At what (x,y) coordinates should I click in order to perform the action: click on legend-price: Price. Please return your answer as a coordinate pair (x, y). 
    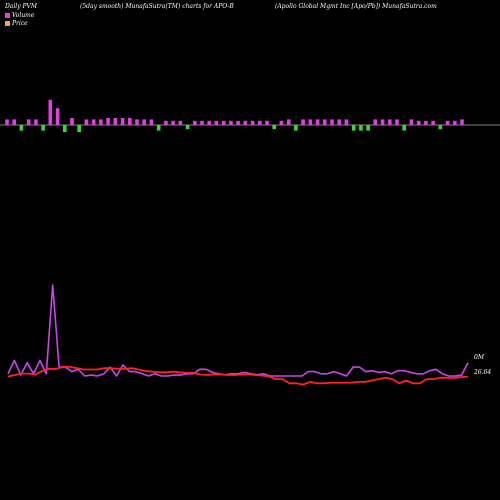
    Looking at the image, I should click on (16, 23).